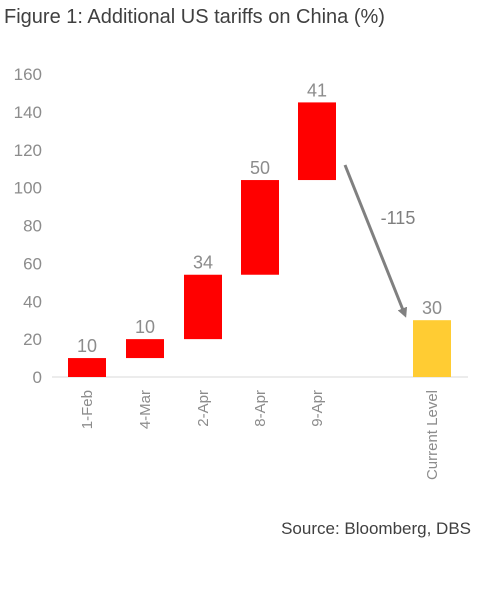 The width and height of the screenshot is (488, 615). Describe the element at coordinates (203, 307) in the screenshot. I see `bar-increase-2-Apr` at that location.